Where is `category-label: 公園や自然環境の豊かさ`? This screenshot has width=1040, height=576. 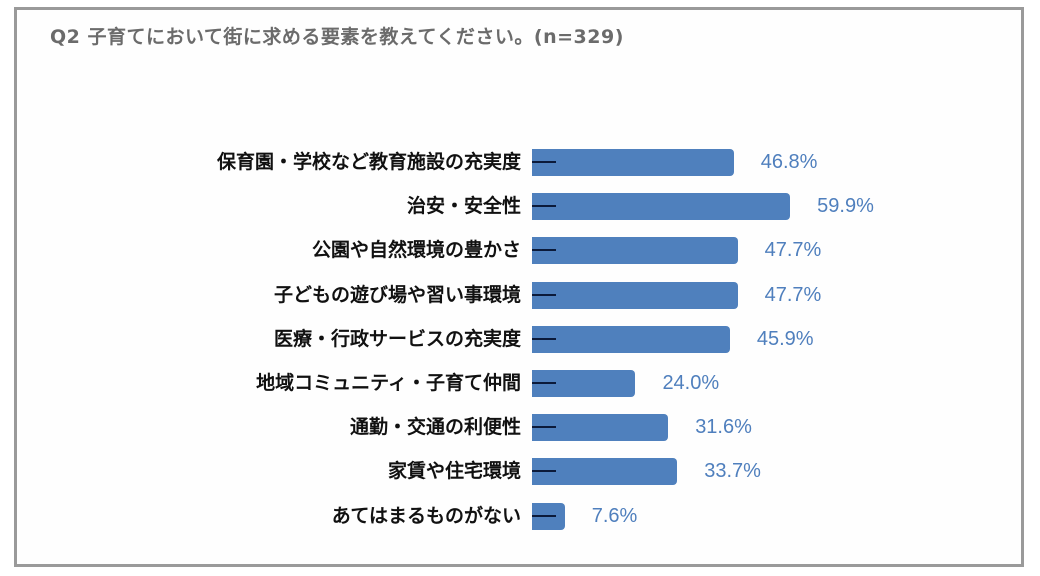
category-label: 公園や自然環境の豊かさ is located at coordinates (416, 250).